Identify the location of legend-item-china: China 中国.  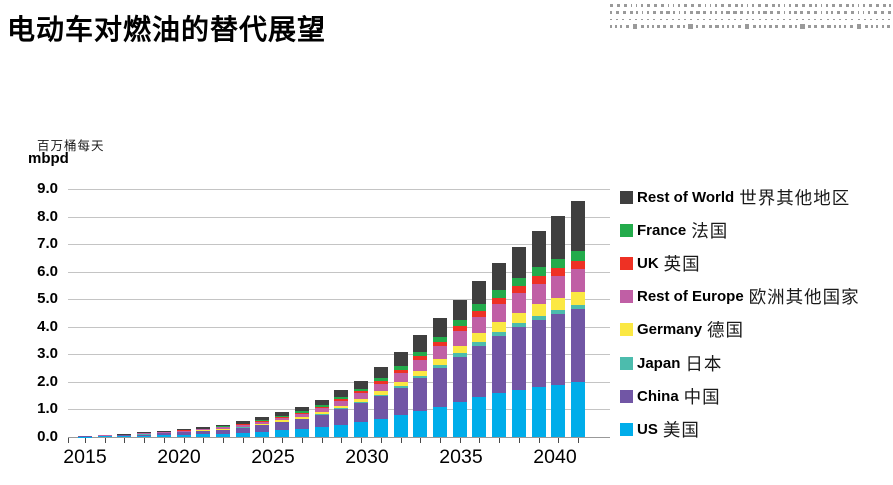
(670, 396).